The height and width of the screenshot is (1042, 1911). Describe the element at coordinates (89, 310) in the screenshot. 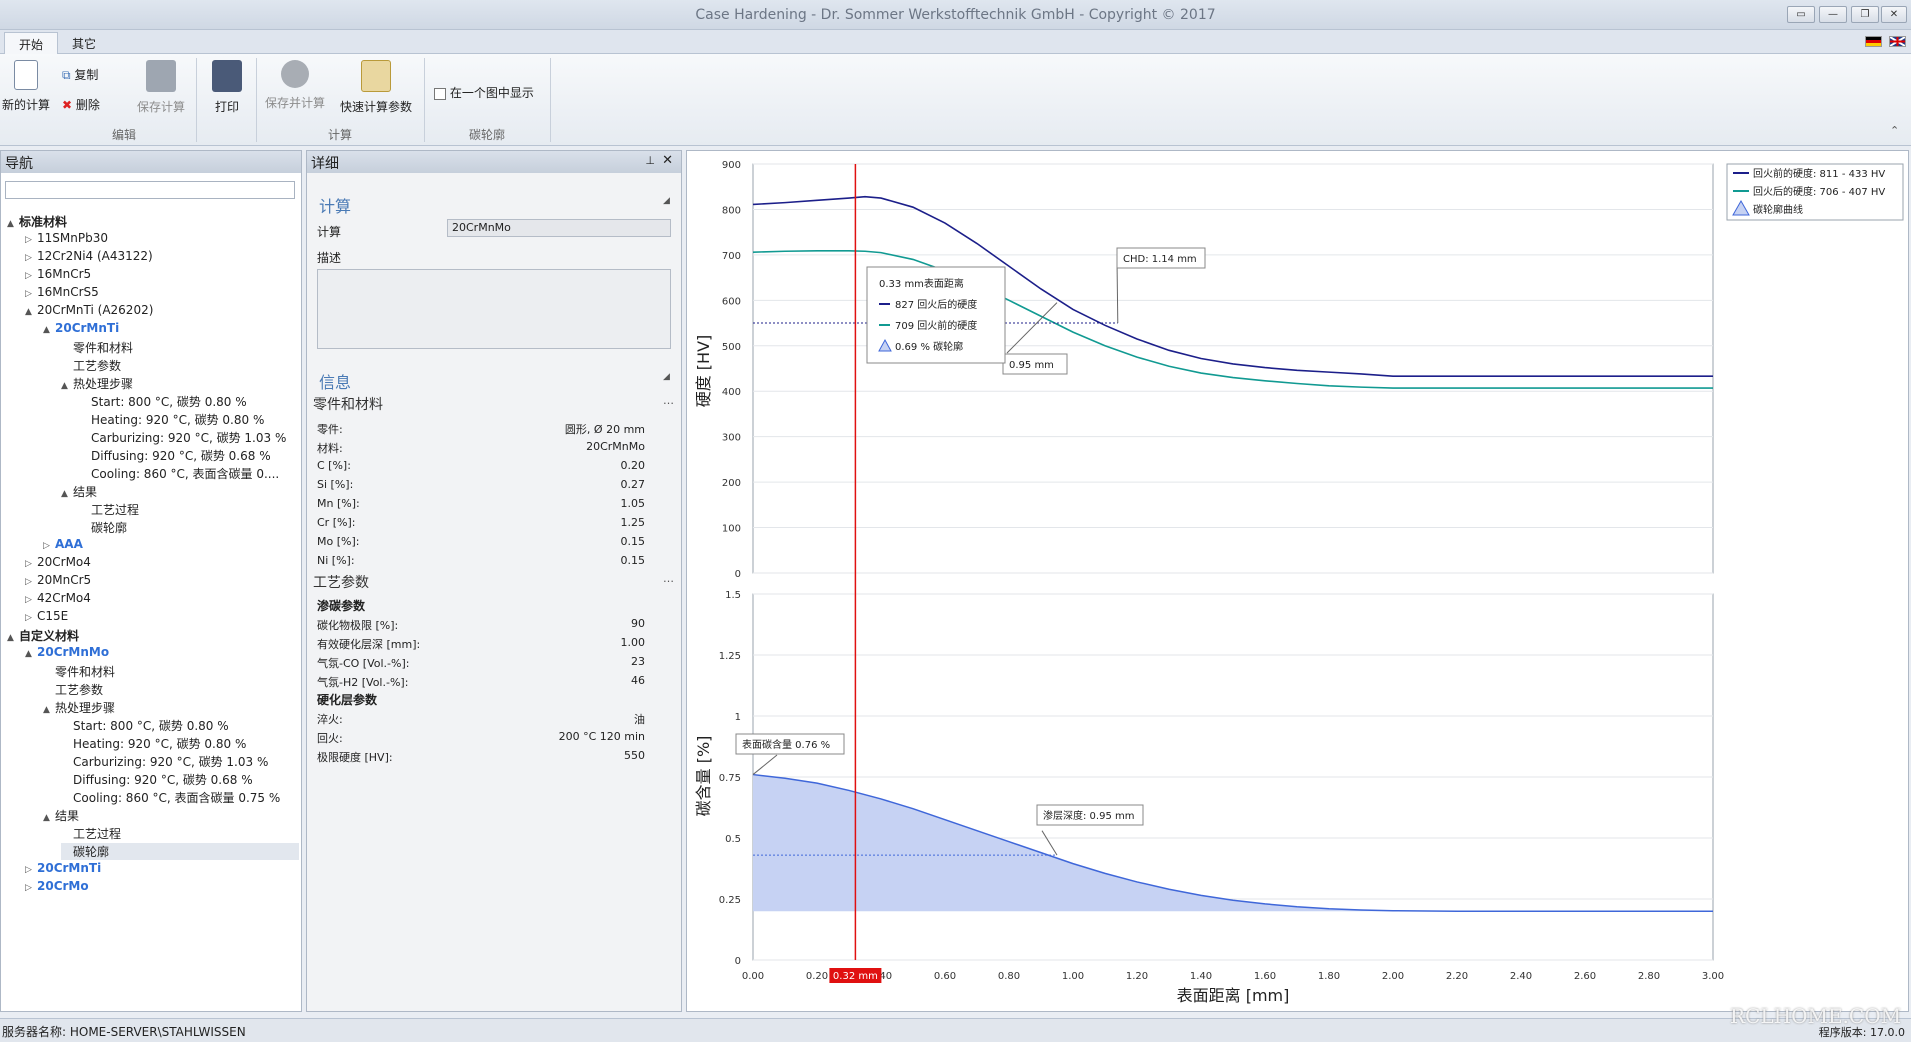

I see `nav-tree-item: ▲ 20CrMnTi (A26202)` at that location.